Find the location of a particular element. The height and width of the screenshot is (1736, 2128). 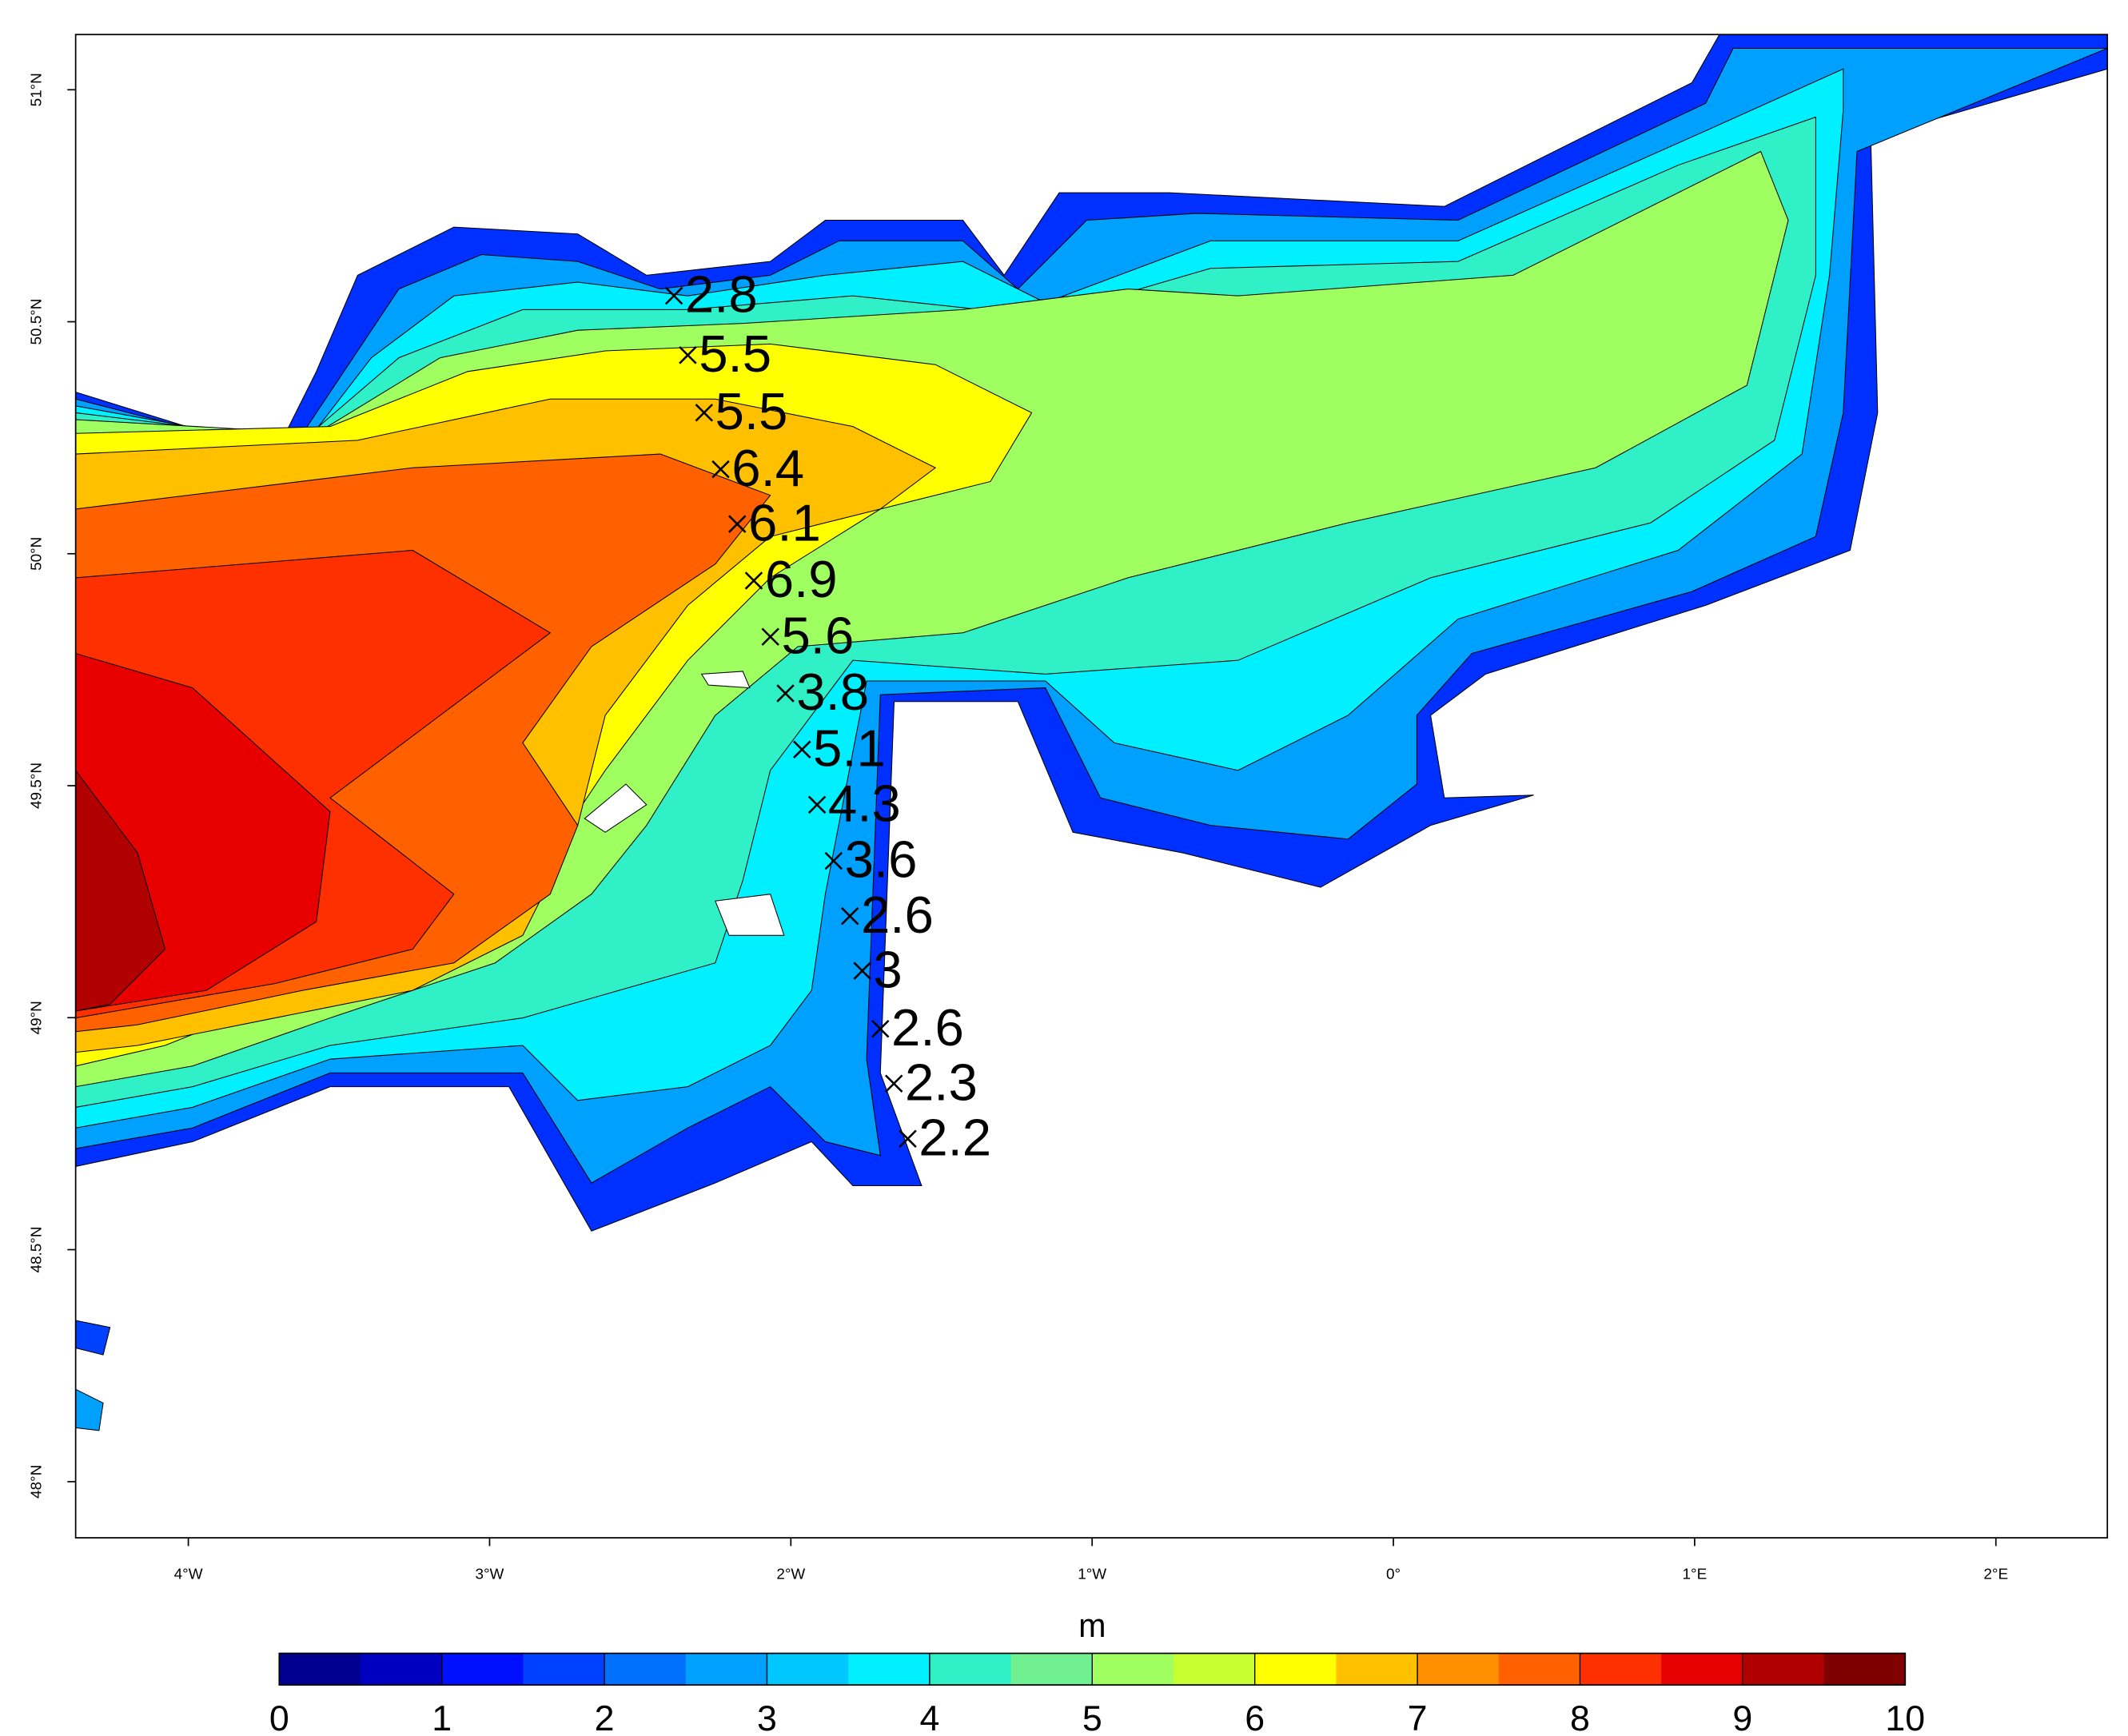

y-tick-label: 51°N is located at coordinates (37, 89).